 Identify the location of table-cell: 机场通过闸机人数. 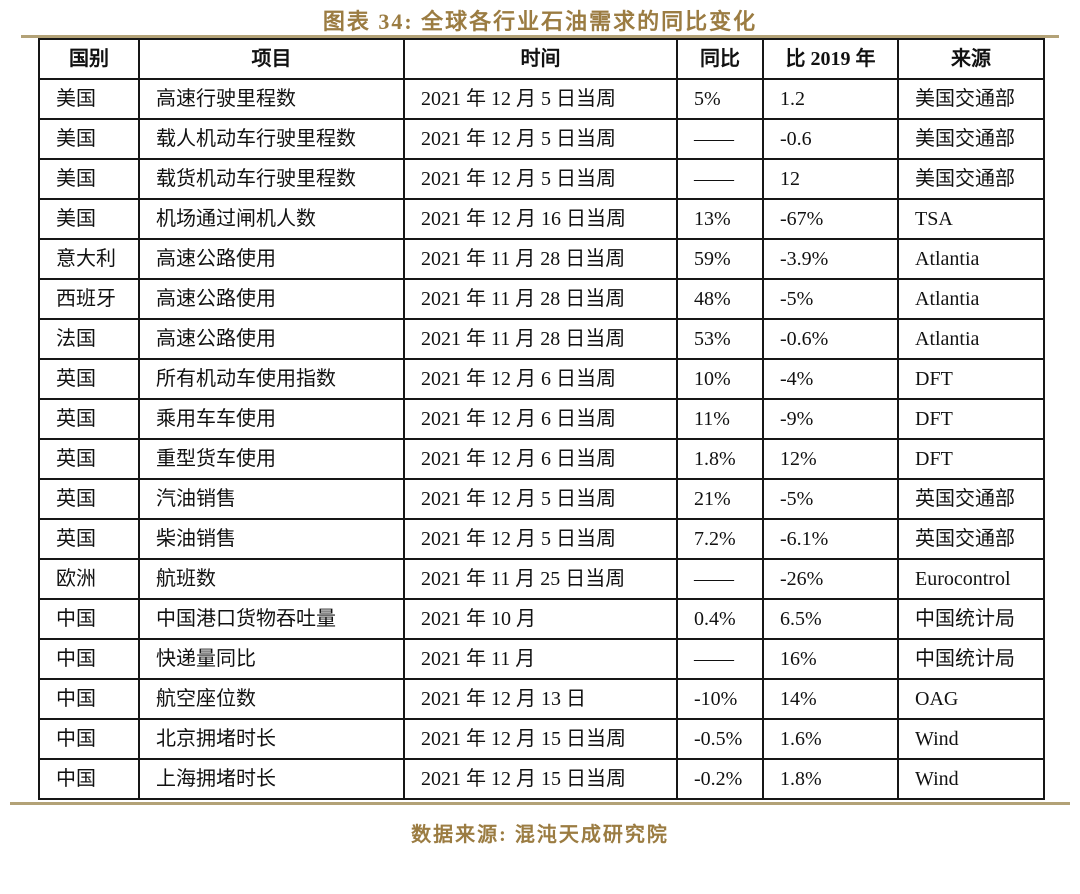
(271, 219).